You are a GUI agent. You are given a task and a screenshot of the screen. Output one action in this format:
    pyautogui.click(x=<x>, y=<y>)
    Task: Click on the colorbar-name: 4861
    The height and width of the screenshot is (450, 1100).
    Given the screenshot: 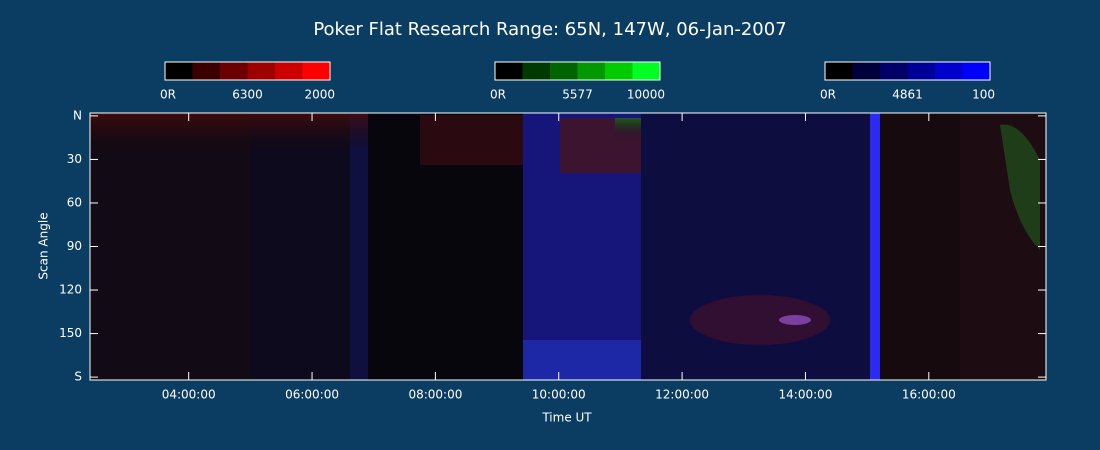 What is the action you would take?
    pyautogui.click(x=907, y=95)
    